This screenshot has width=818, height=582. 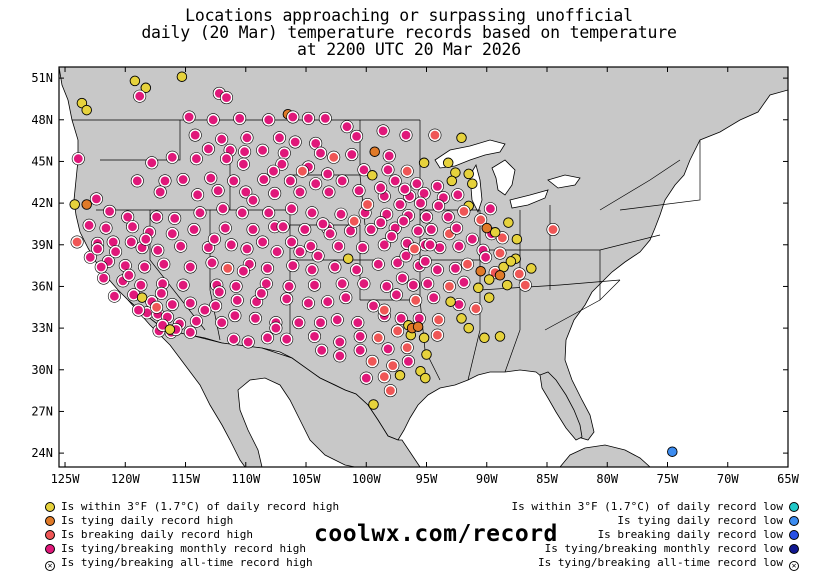 What do you see at coordinates (660, 562) in the screenshot?
I see `legend-label: Is tying/breaking all-time record low` at bounding box center [660, 562].